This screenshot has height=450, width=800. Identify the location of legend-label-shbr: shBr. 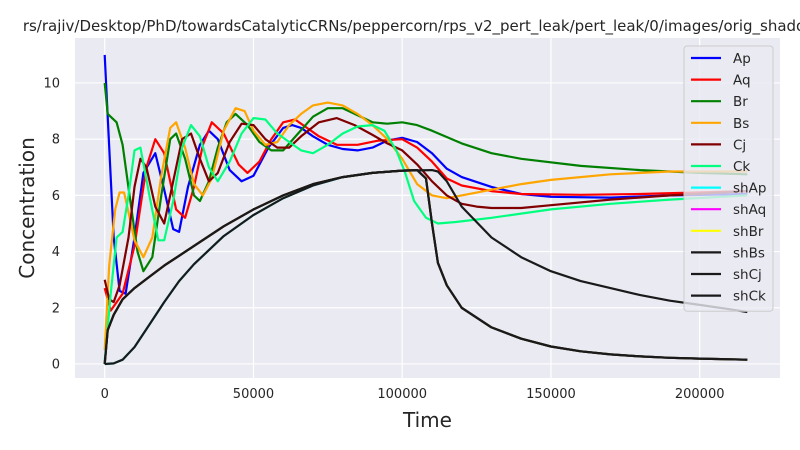
(748, 232).